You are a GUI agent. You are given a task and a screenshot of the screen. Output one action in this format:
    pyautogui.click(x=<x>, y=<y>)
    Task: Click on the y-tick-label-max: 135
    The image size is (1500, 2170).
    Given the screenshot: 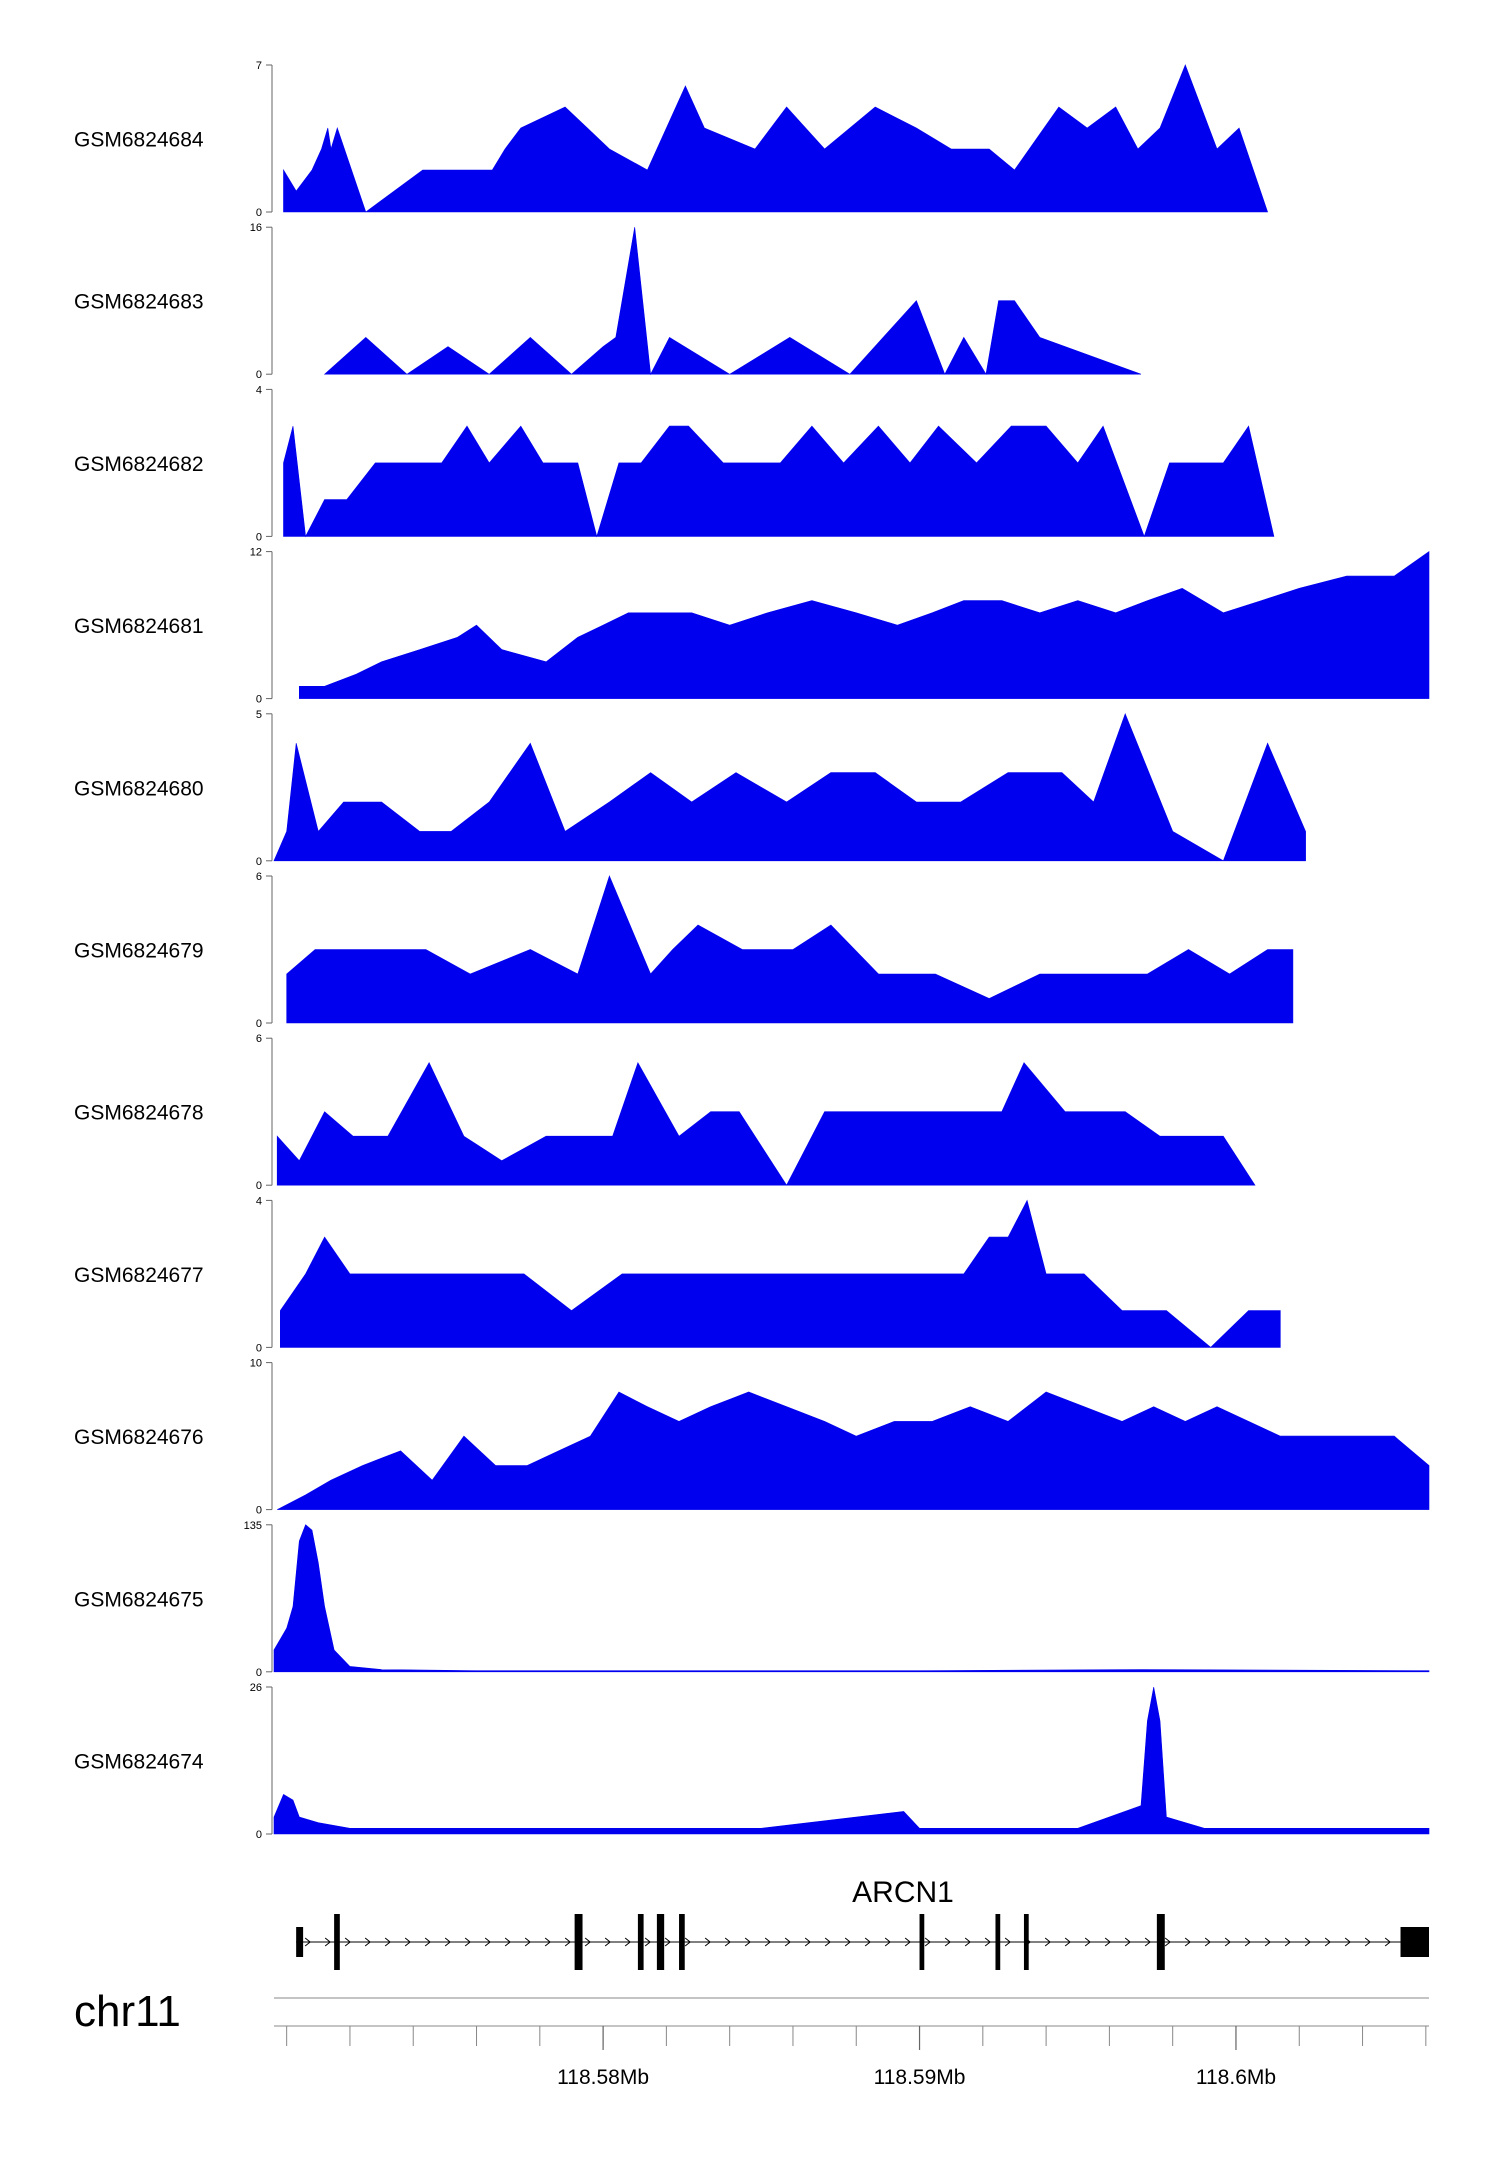 What is the action you would take?
    pyautogui.click(x=253, y=1526)
    